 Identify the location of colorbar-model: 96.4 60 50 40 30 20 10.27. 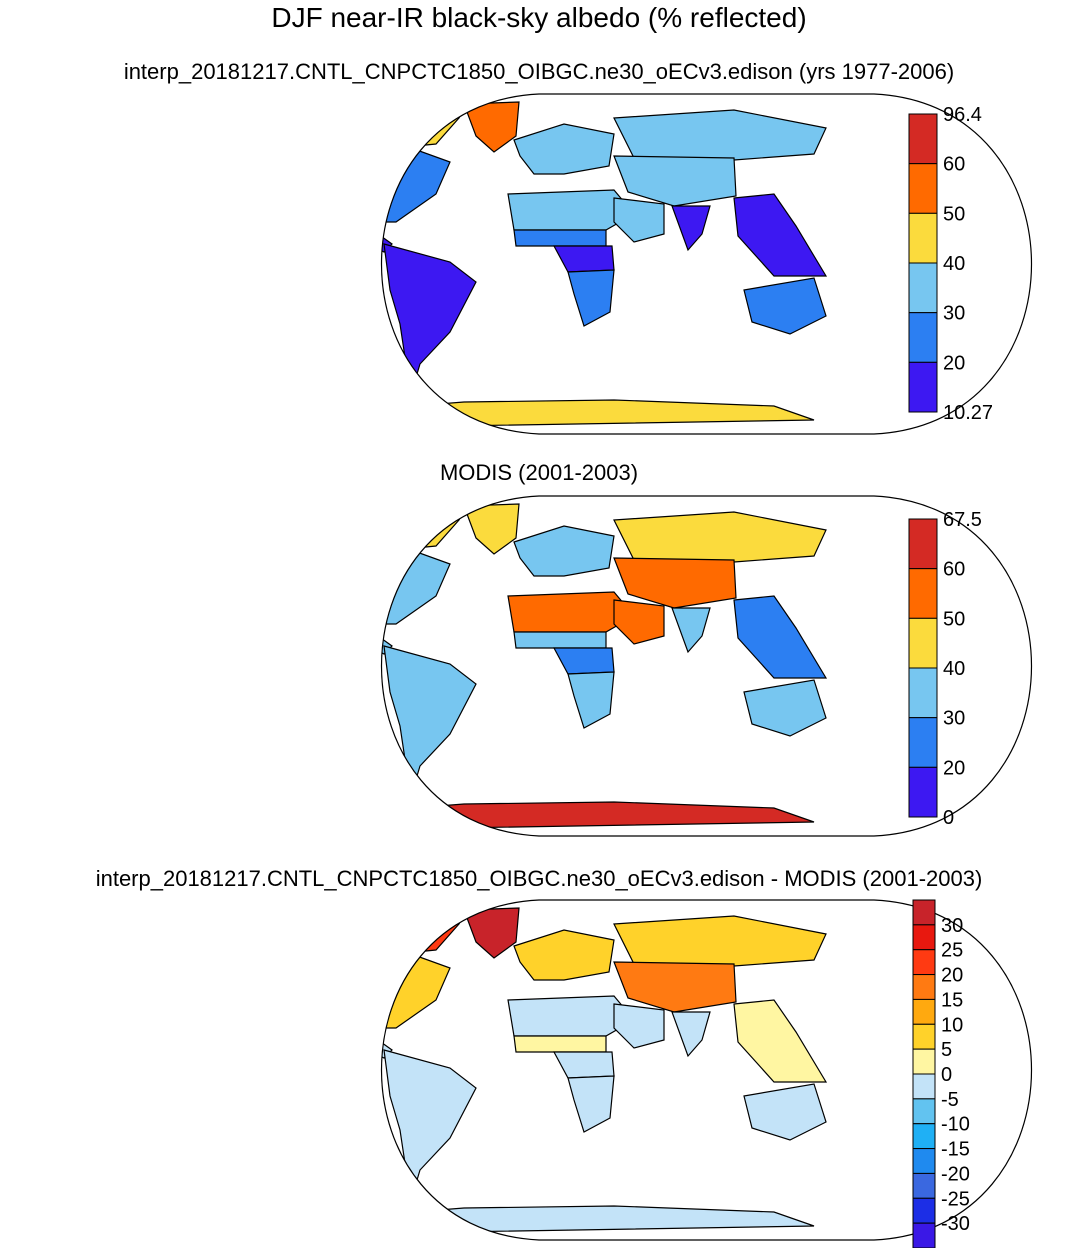
(950, 264).